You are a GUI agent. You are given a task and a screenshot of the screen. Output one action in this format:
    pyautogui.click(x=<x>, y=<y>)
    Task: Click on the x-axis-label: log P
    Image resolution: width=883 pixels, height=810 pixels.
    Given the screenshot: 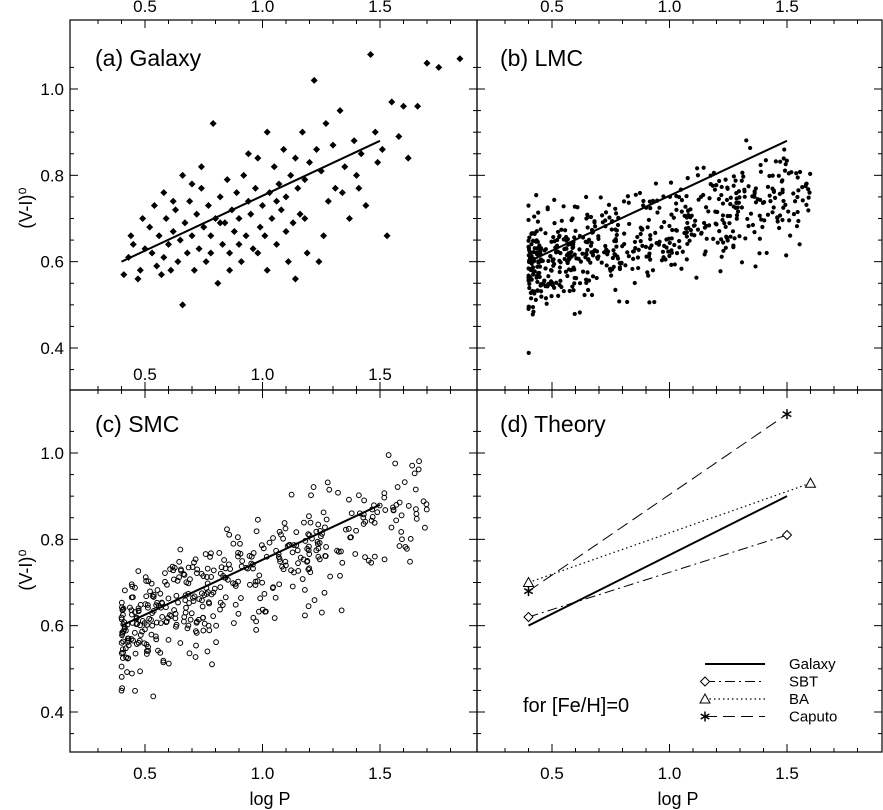 What is the action you would take?
    pyautogui.click(x=677, y=799)
    